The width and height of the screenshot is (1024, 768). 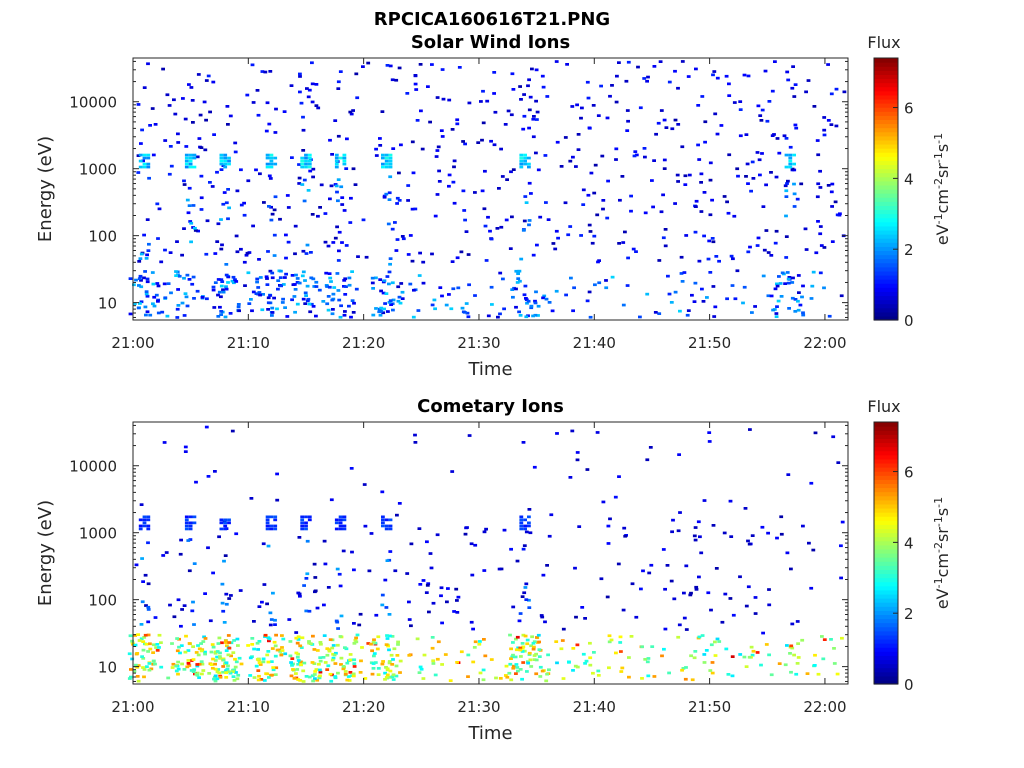 What do you see at coordinates (93, 467) in the screenshot?
I see `y-tick-label: 10000` at bounding box center [93, 467].